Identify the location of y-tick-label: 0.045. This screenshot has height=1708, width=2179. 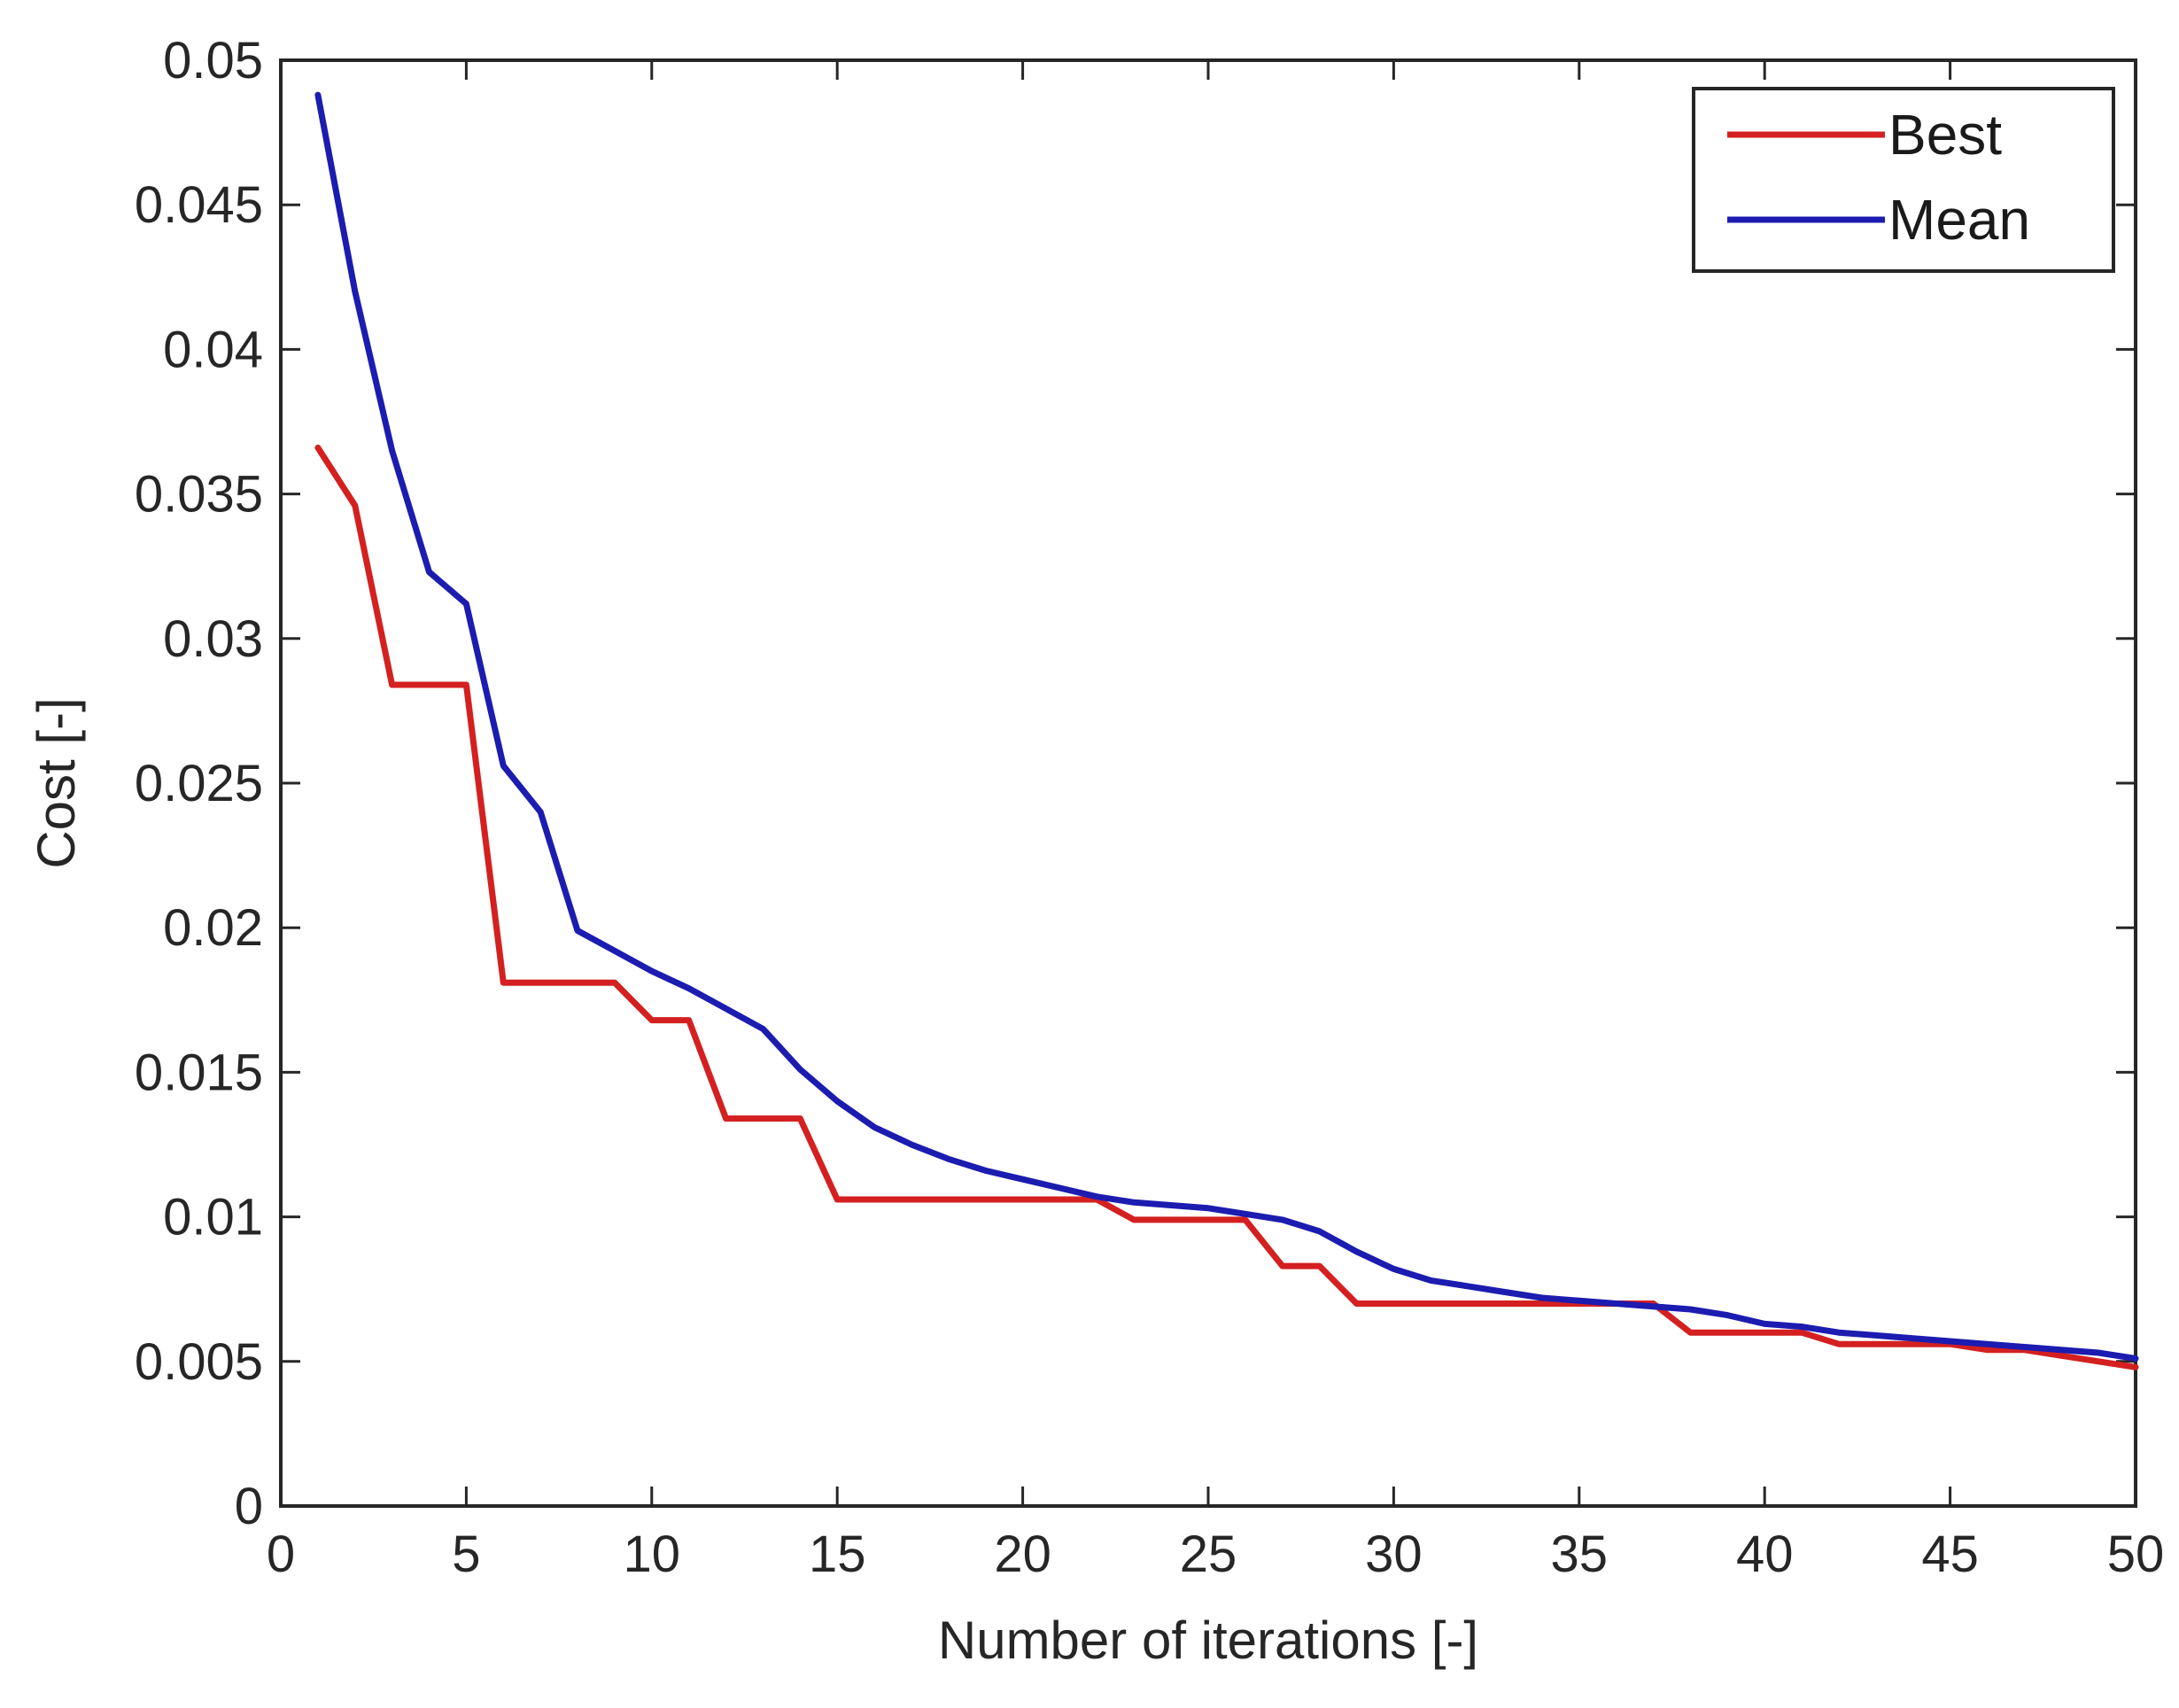
(199, 205).